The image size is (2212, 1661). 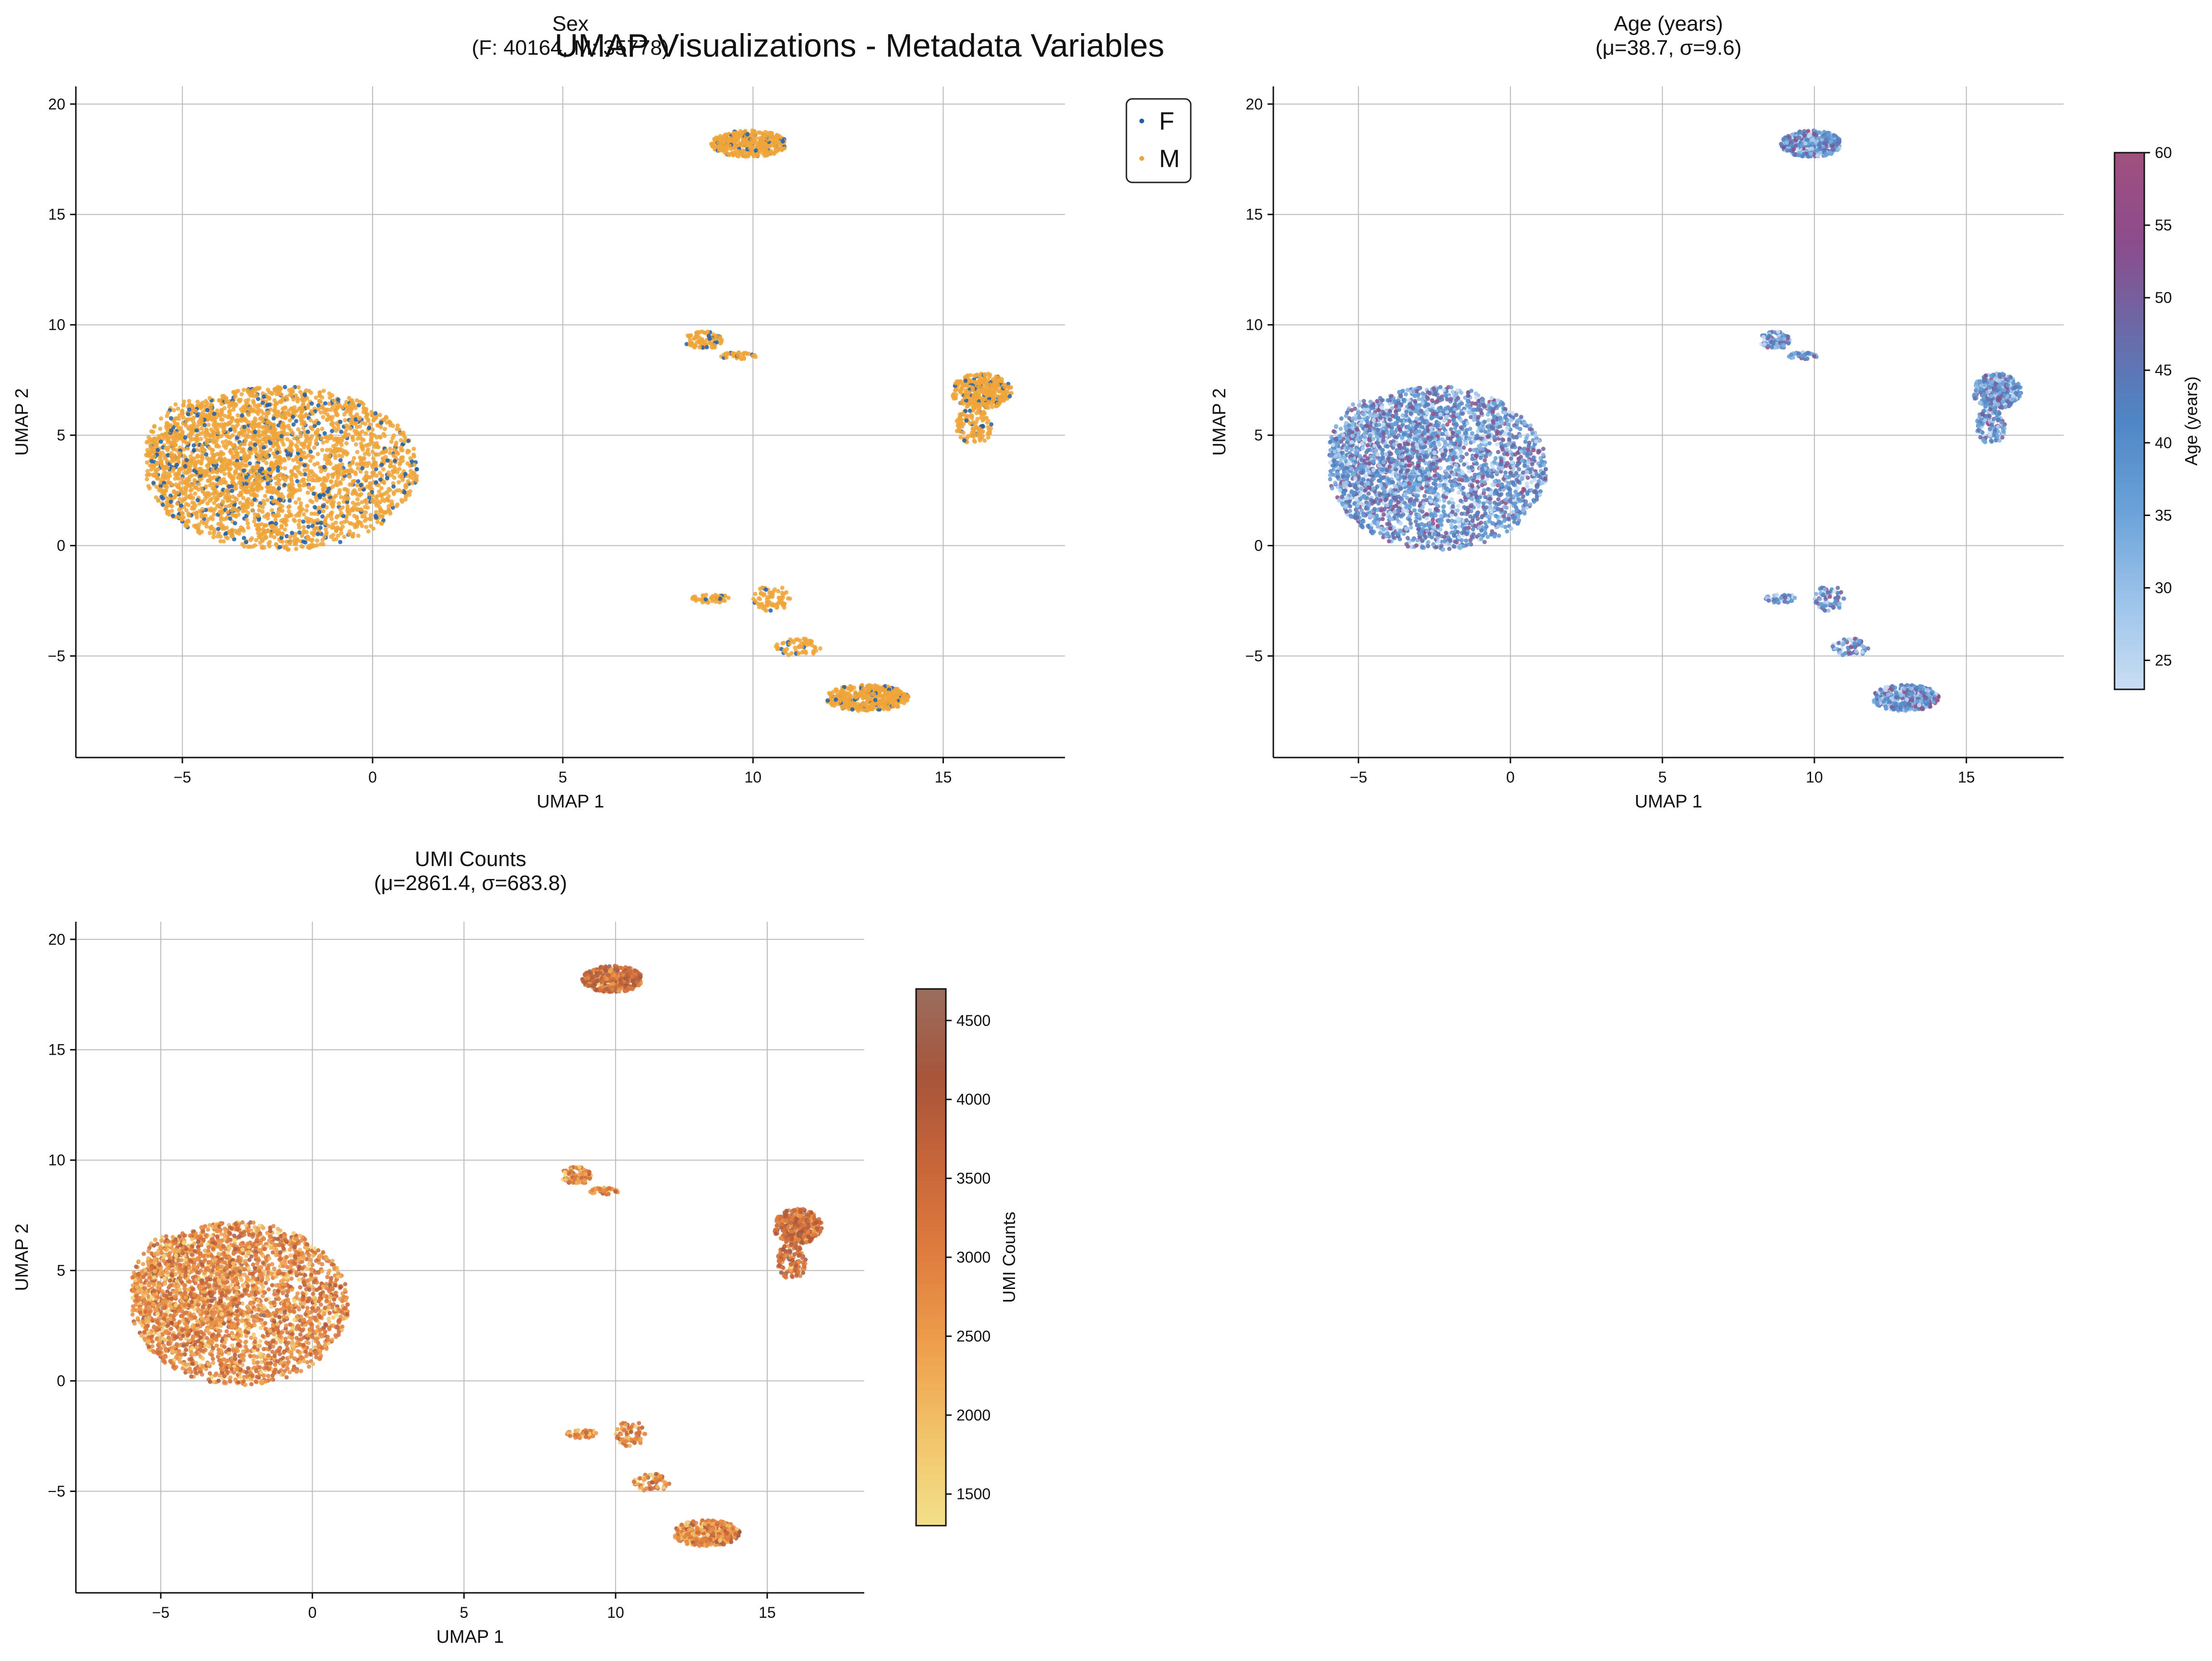 What do you see at coordinates (859, 45) in the screenshot?
I see `figure-title: UMAP Visualizations - Metadata Variables` at bounding box center [859, 45].